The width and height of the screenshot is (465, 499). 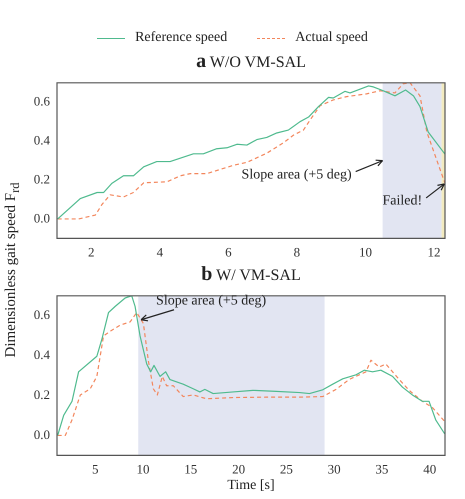 I want to click on x-tick-label: 40, so click(x=429, y=469).